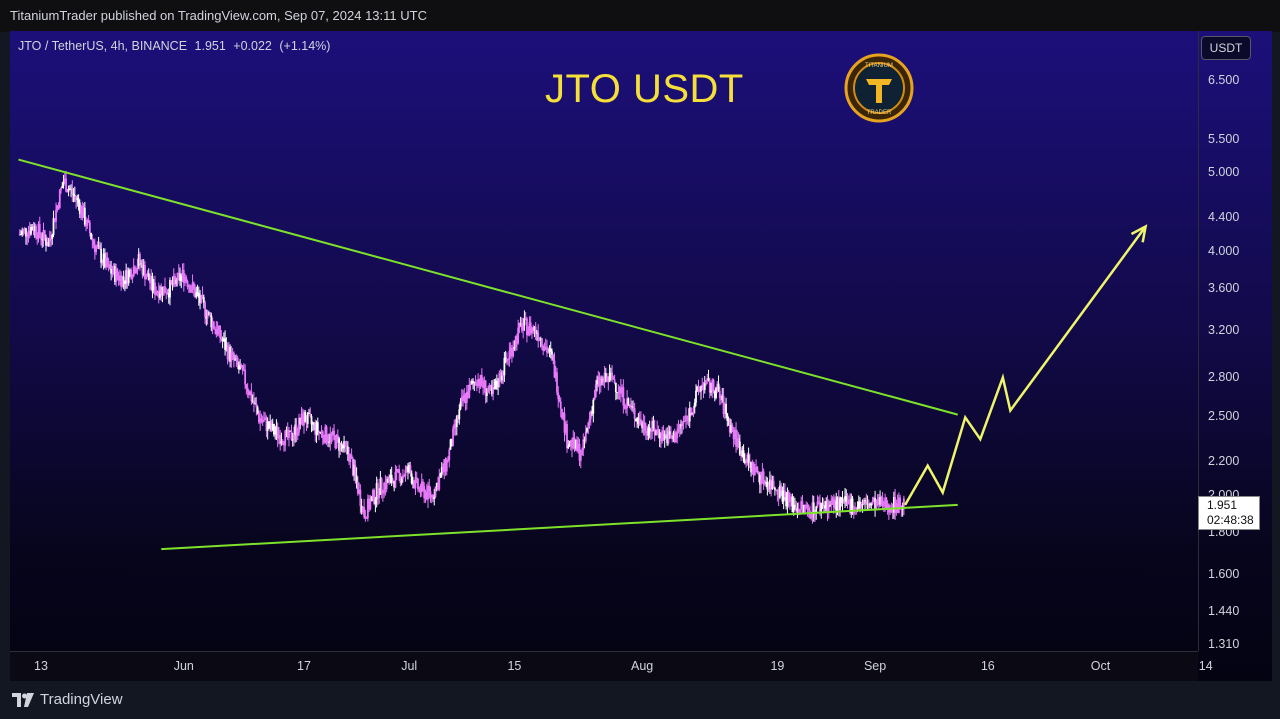  I want to click on time-tick-label: 16, so click(987, 666).